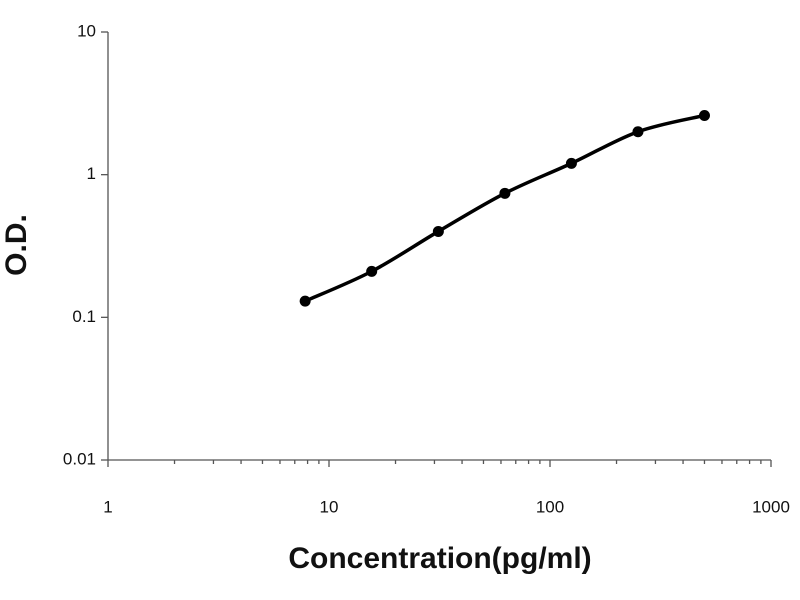 The width and height of the screenshot is (800, 600). What do you see at coordinates (439, 558) in the screenshot?
I see `x-axis-title: Concentration(pg/ml)` at bounding box center [439, 558].